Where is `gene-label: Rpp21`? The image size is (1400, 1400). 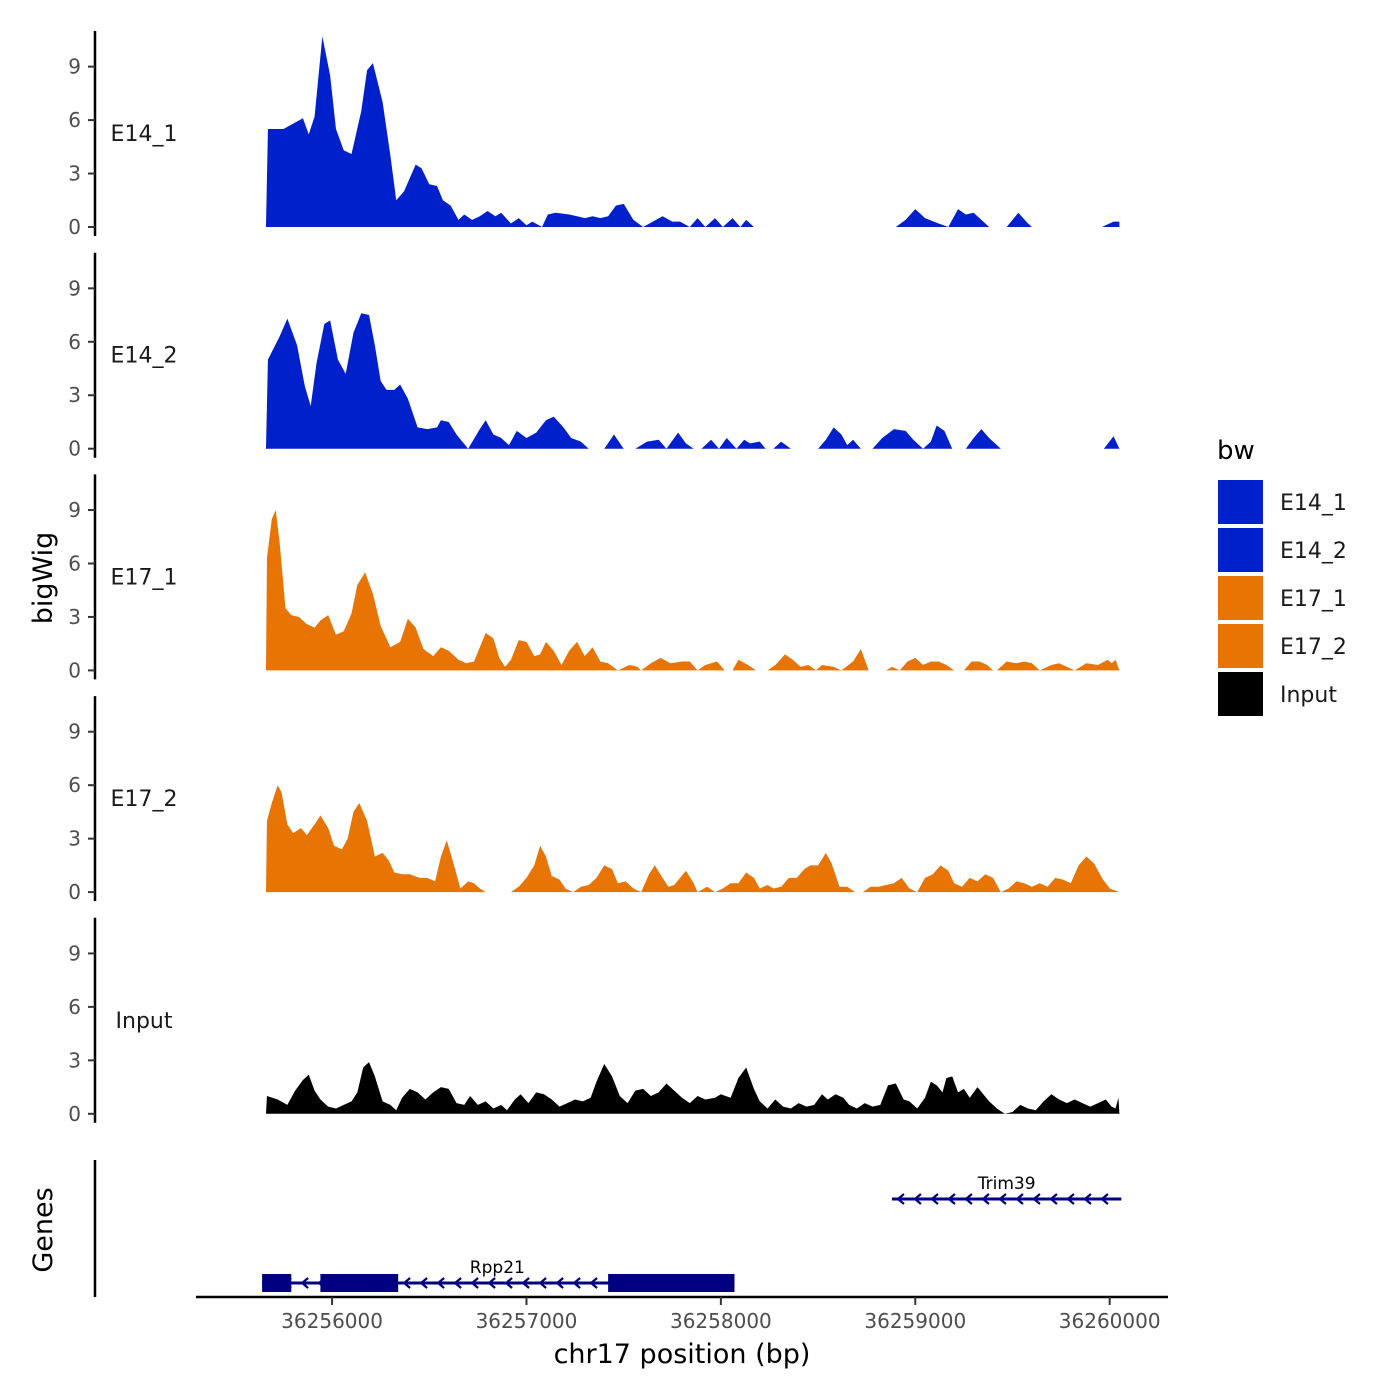 gene-label: Rpp21 is located at coordinates (497, 1268).